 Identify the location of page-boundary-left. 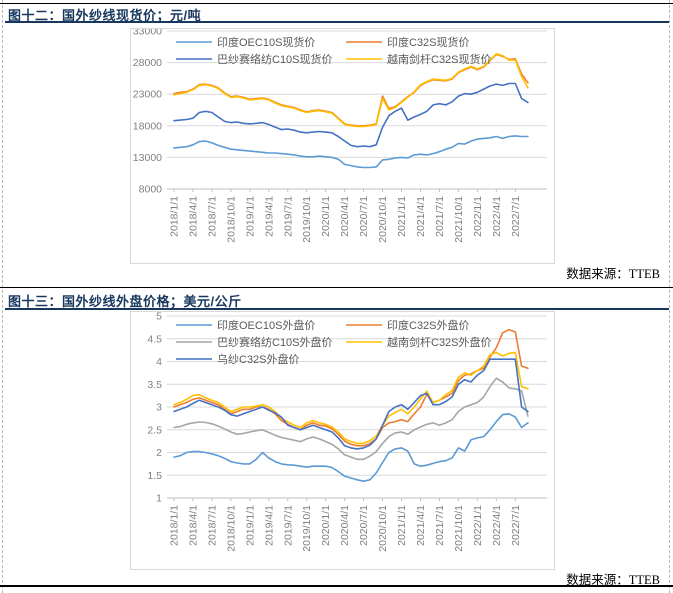
(2, 296).